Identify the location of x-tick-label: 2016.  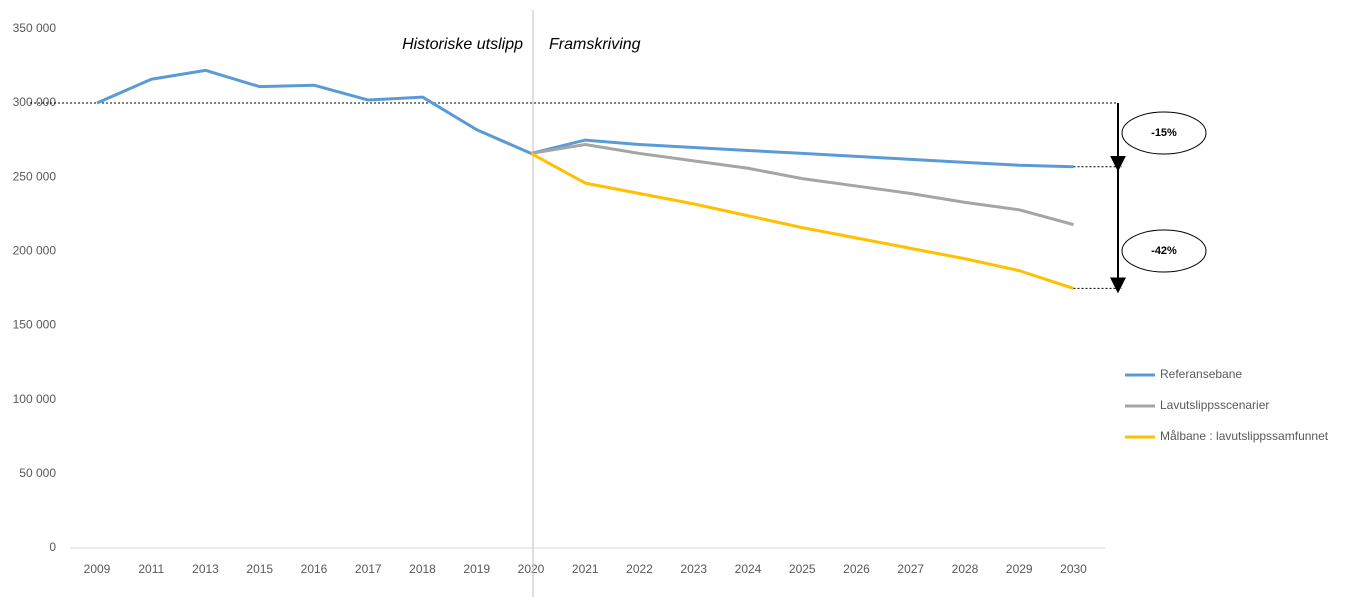
(314, 569).